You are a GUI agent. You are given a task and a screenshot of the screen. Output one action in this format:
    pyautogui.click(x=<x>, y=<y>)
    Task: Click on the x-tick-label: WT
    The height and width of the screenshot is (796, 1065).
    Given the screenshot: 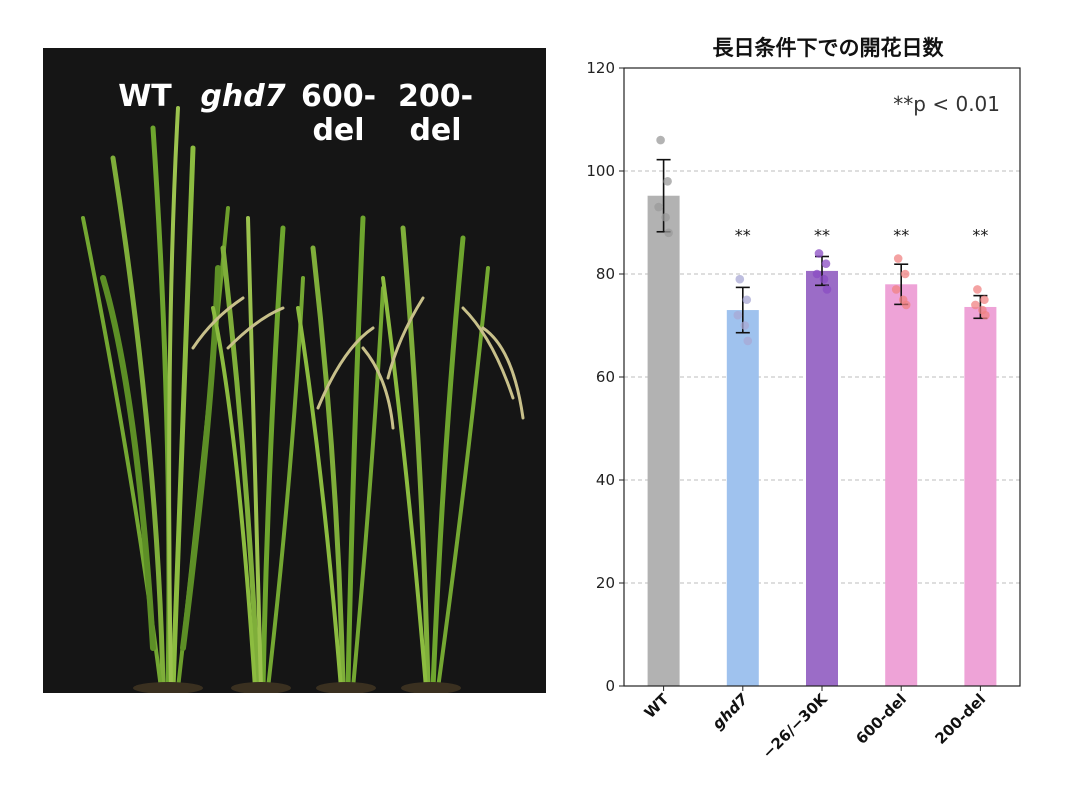 What is the action you would take?
    pyautogui.click(x=657, y=706)
    